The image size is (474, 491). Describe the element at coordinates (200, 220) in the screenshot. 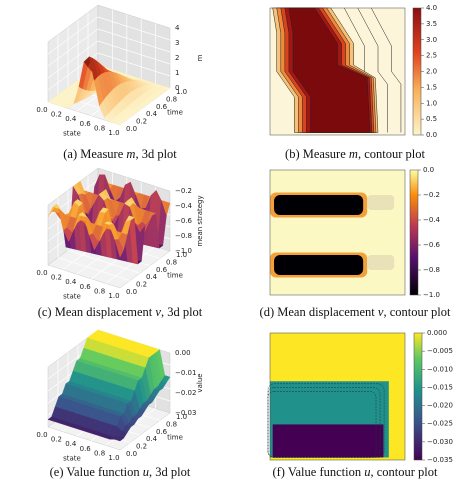

I see `z-axis-label: mean strategy` at that location.